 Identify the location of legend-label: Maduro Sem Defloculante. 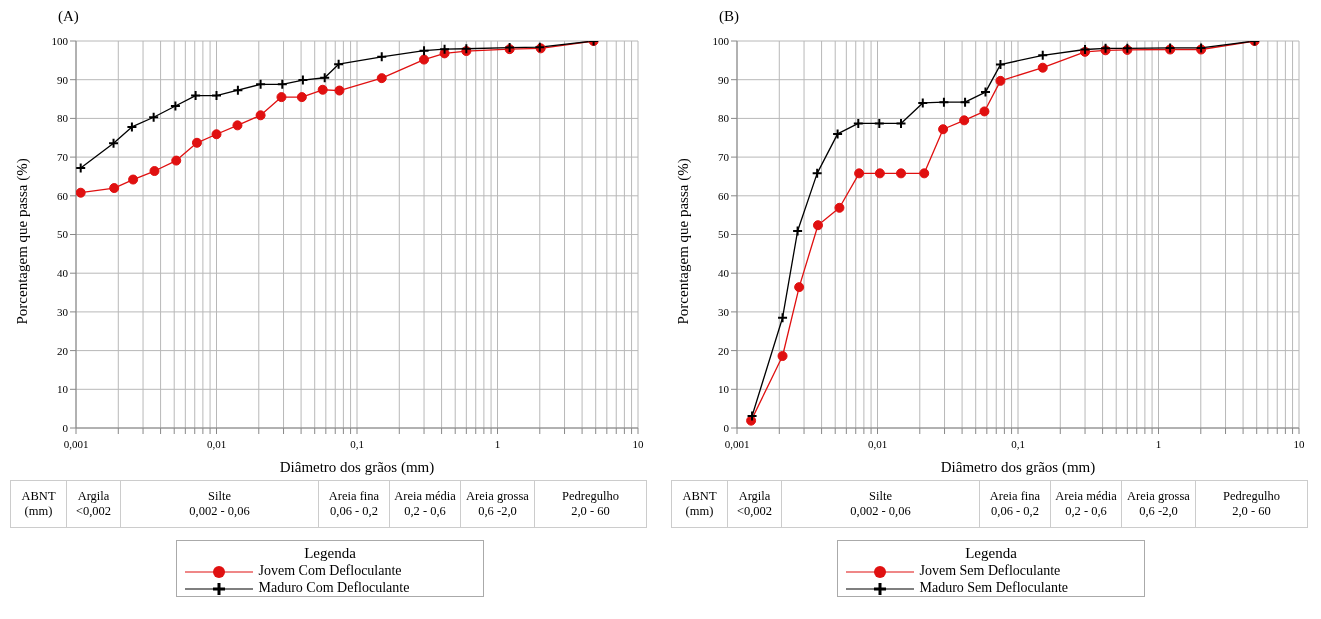
(994, 587).